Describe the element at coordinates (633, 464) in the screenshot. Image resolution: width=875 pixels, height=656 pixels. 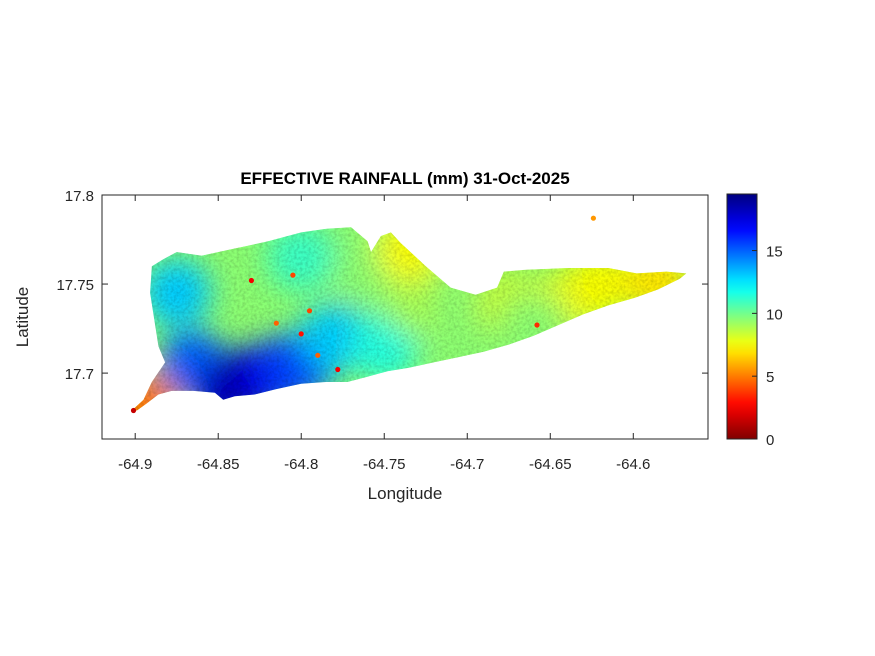
I see `x-tick-label: -64.6` at that location.